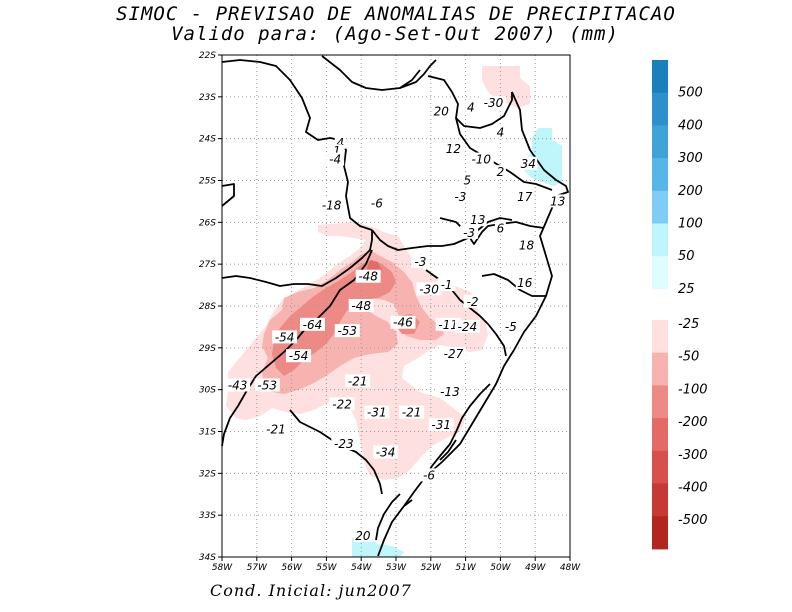 The height and width of the screenshot is (612, 792). What do you see at coordinates (431, 568) in the screenshot?
I see `x-tick-label: 52W` at bounding box center [431, 568].